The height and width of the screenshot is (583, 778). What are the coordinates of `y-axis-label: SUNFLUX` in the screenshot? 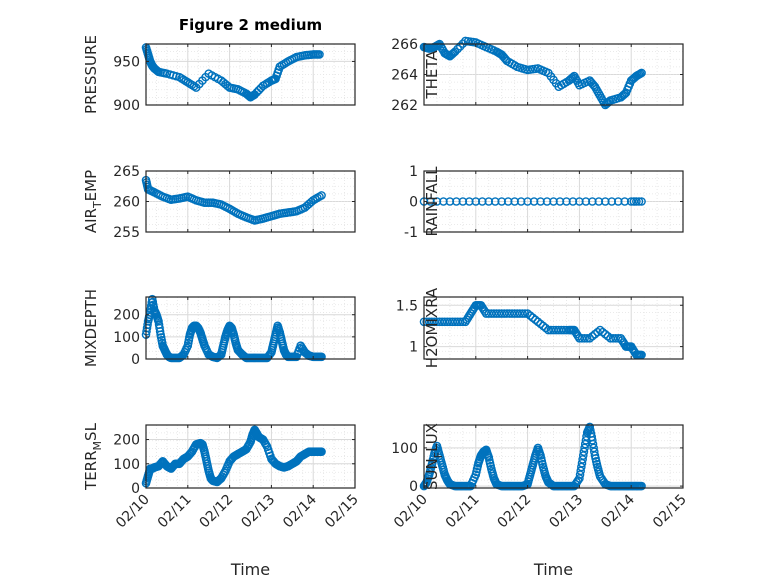 It's located at (434, 456).